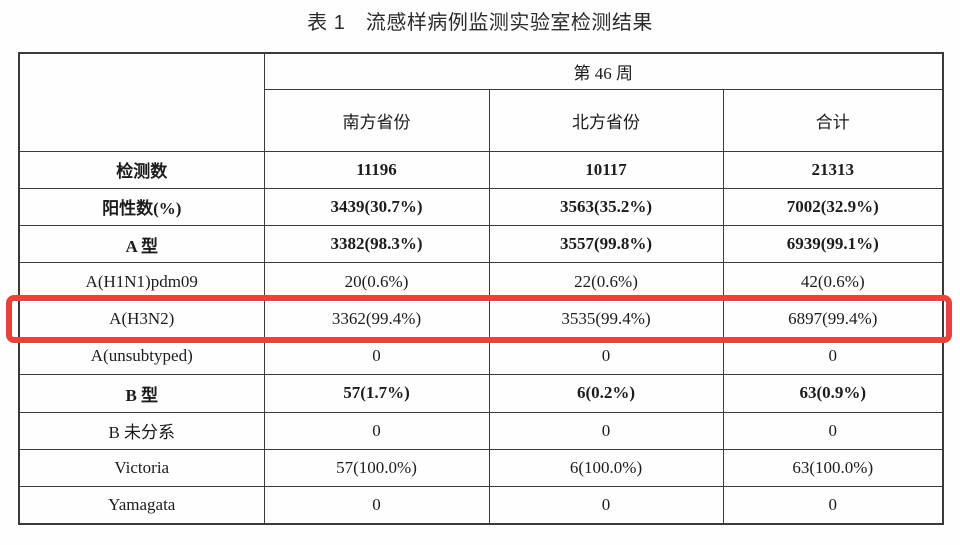 Image resolution: width=960 pixels, height=545 pixels. I want to click on cell-south: 3439(30.7%), so click(376, 207).